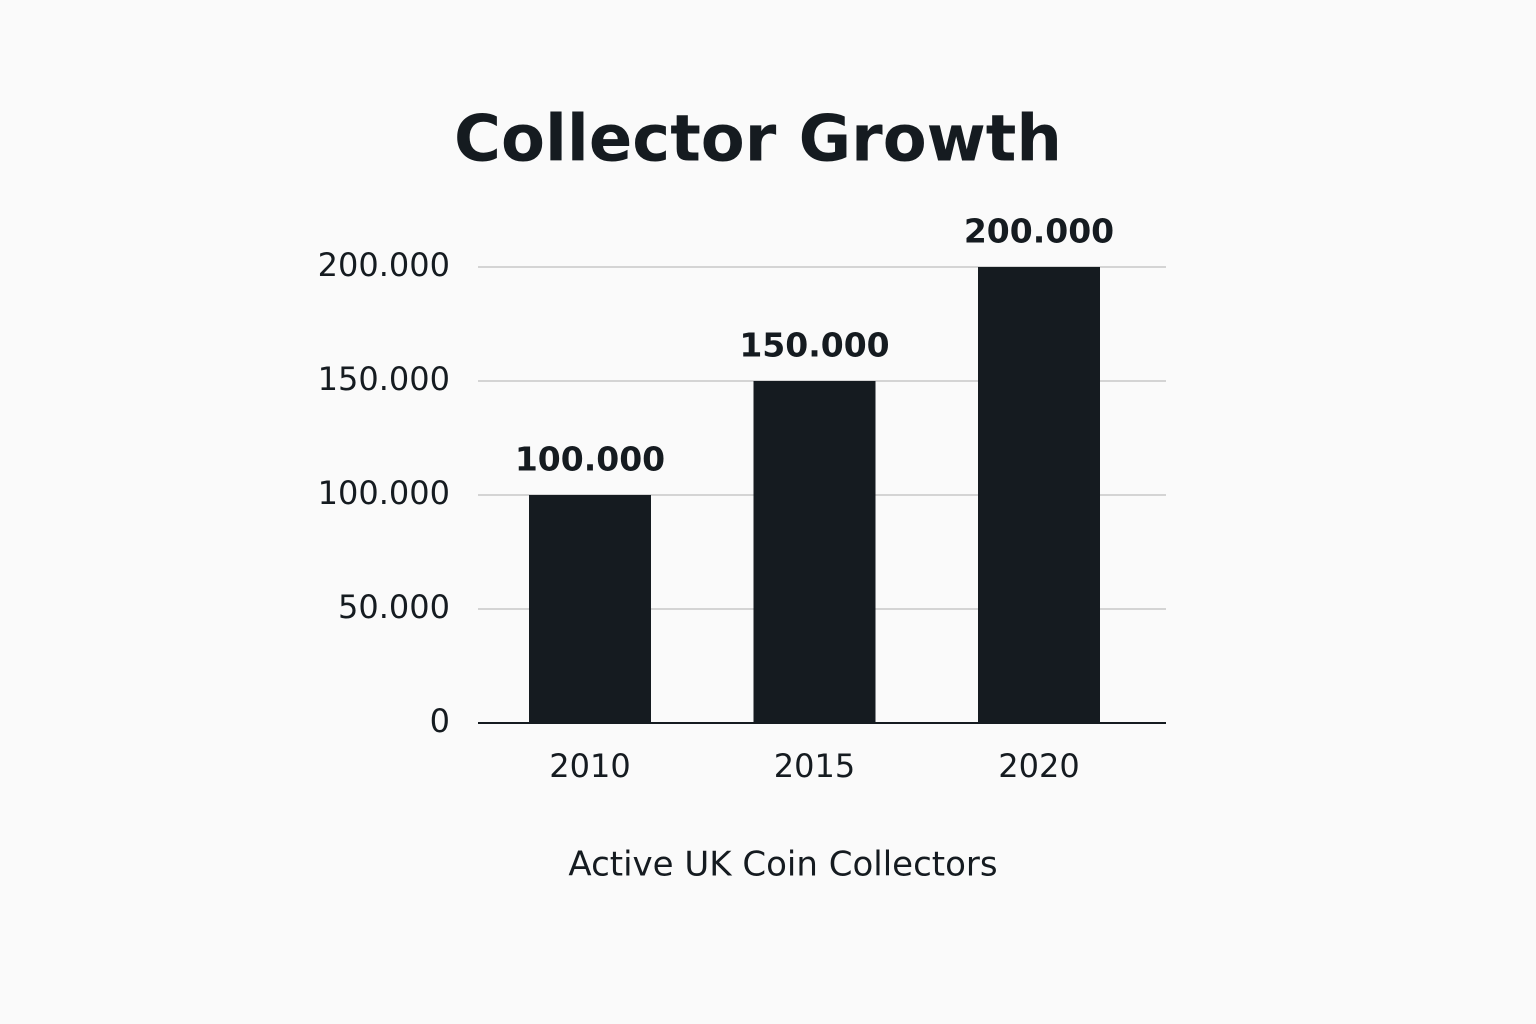 This screenshot has width=1536, height=1024. What do you see at coordinates (590, 459) in the screenshot?
I see `data-label: 100.000` at bounding box center [590, 459].